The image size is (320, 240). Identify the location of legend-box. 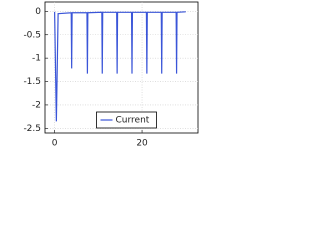
(126, 120).